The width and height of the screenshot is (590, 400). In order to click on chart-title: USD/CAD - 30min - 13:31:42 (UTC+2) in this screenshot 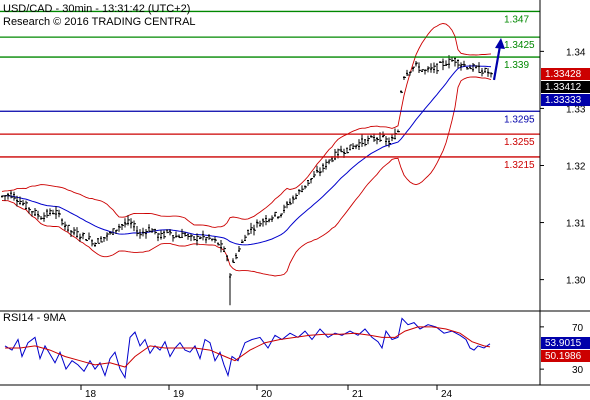, I will do `click(96, 9)`.